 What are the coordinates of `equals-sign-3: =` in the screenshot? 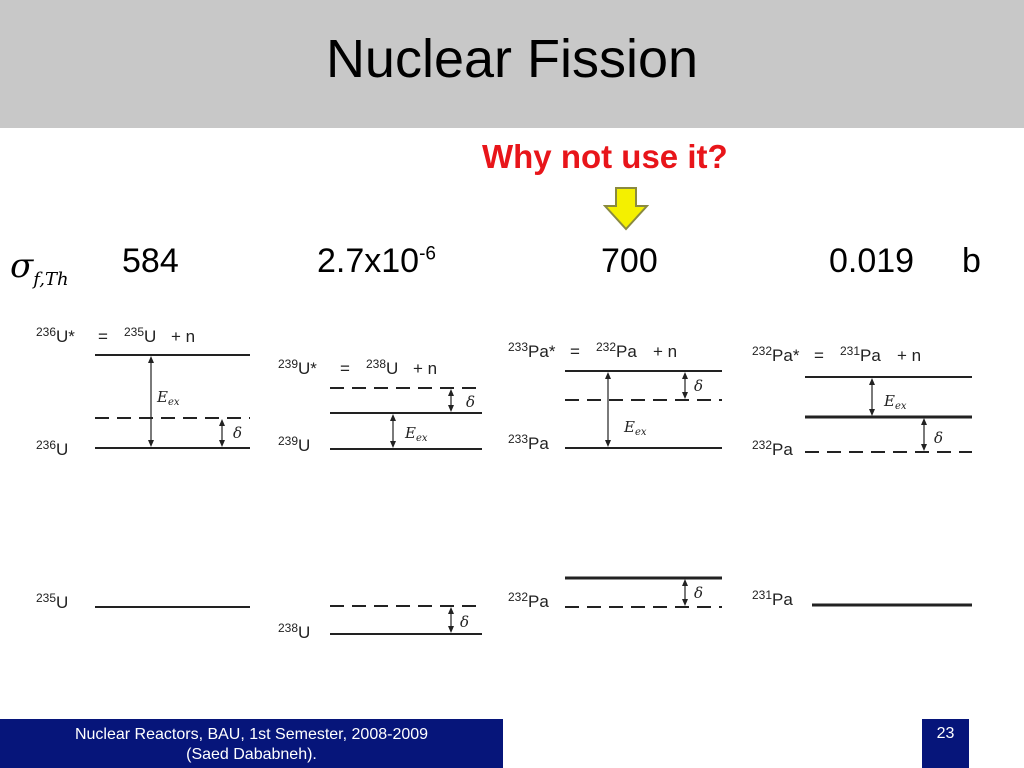 It's located at (819, 355).